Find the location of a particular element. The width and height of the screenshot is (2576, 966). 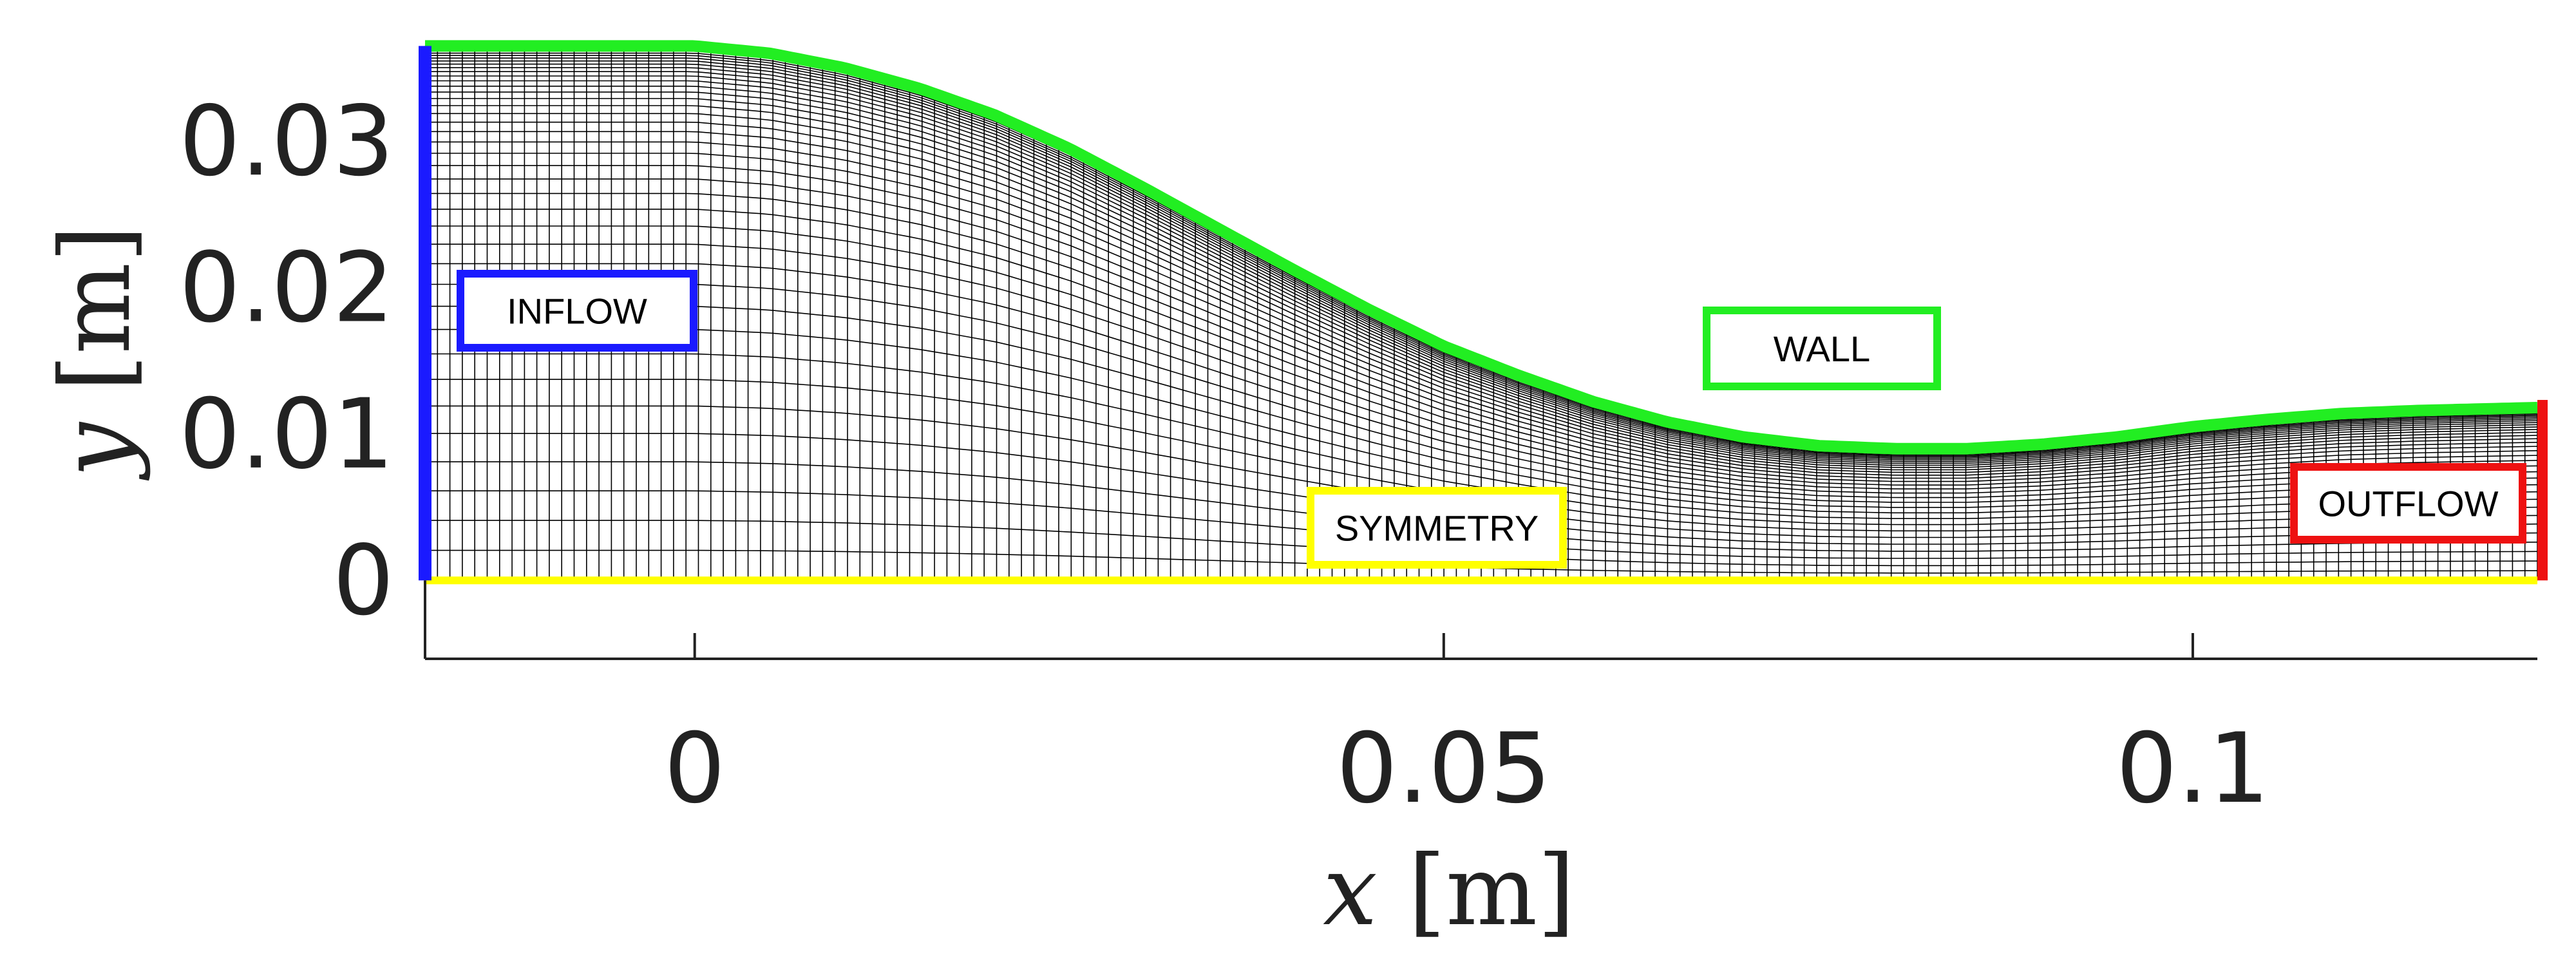

y-axis-label: y [m] is located at coordinates (96, 353).